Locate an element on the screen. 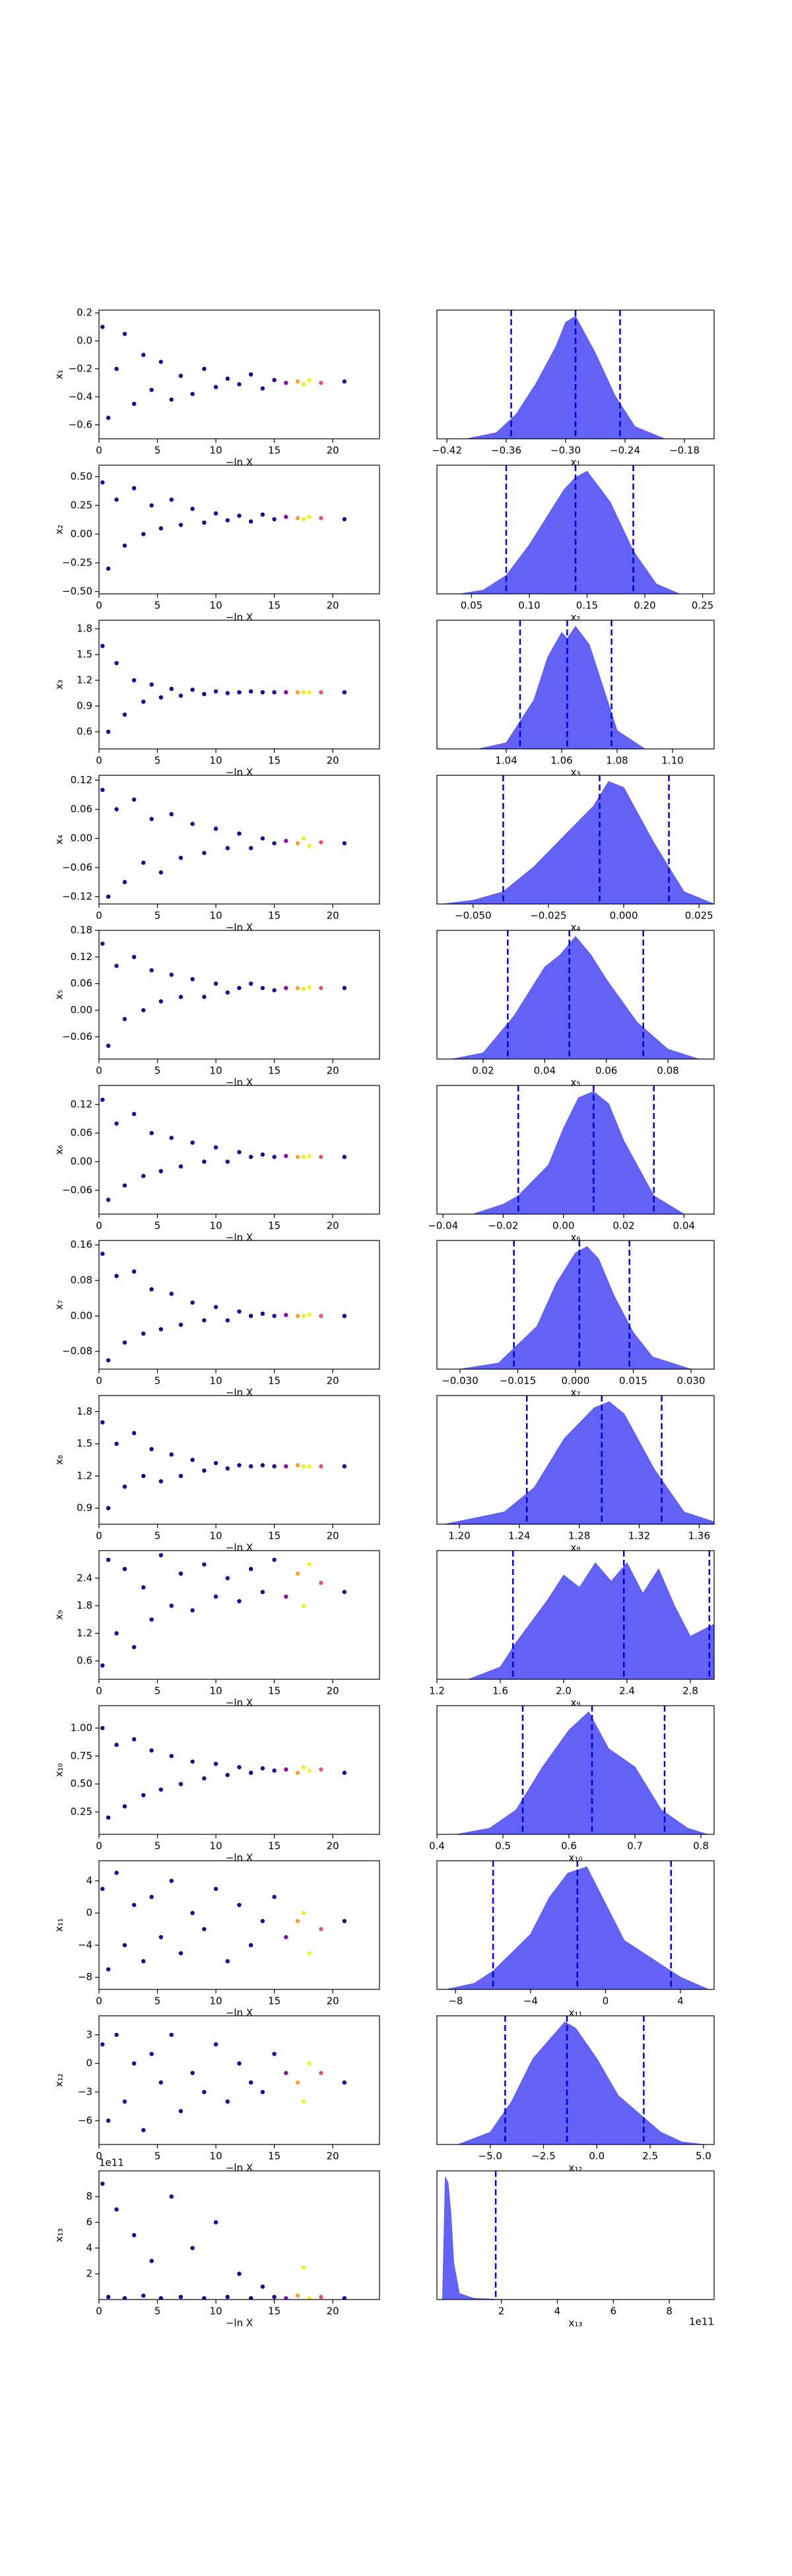 This screenshot has height=2576, width=792. y-tick-label: 0.12 is located at coordinates (81, 1104).